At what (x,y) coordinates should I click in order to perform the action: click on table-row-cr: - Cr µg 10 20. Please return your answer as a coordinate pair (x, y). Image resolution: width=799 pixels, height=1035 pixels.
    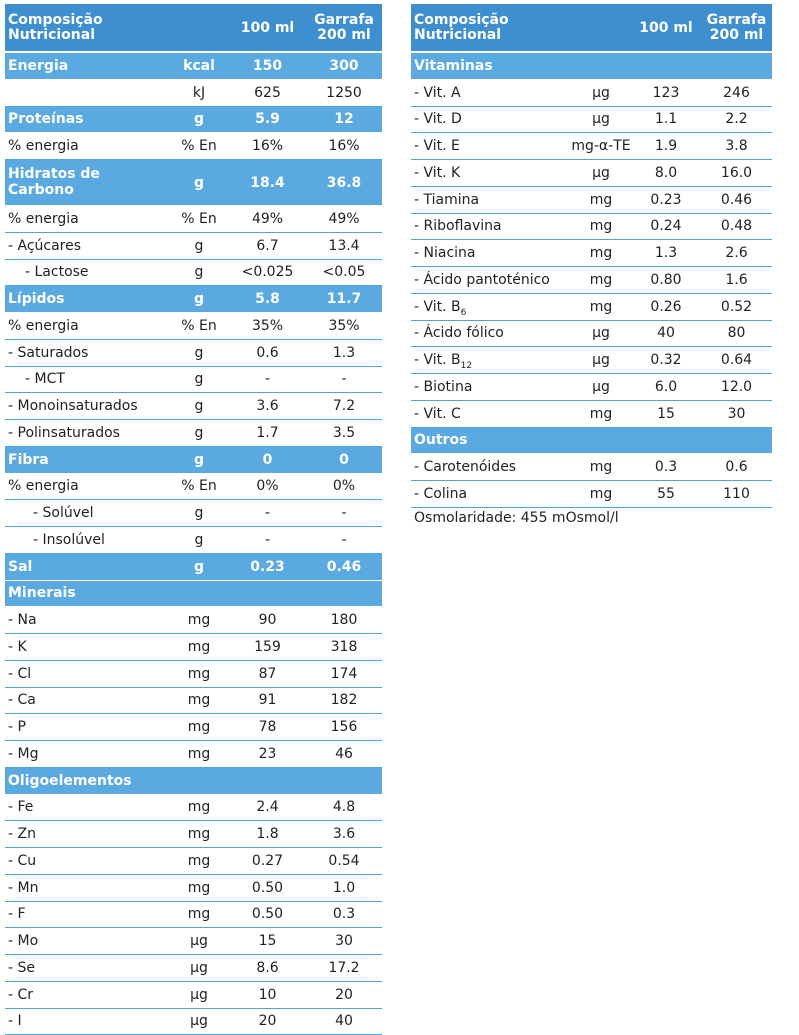
    Looking at the image, I should click on (193, 995).